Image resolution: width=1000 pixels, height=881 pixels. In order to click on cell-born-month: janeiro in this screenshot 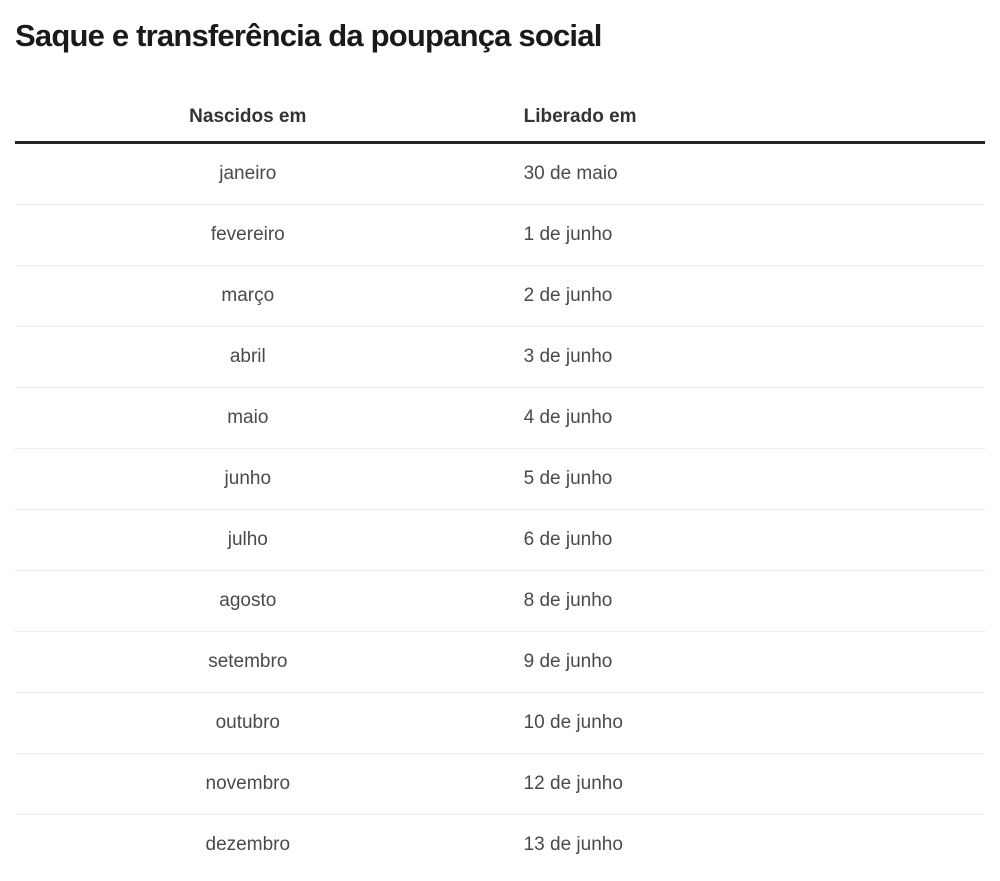, I will do `click(248, 173)`.